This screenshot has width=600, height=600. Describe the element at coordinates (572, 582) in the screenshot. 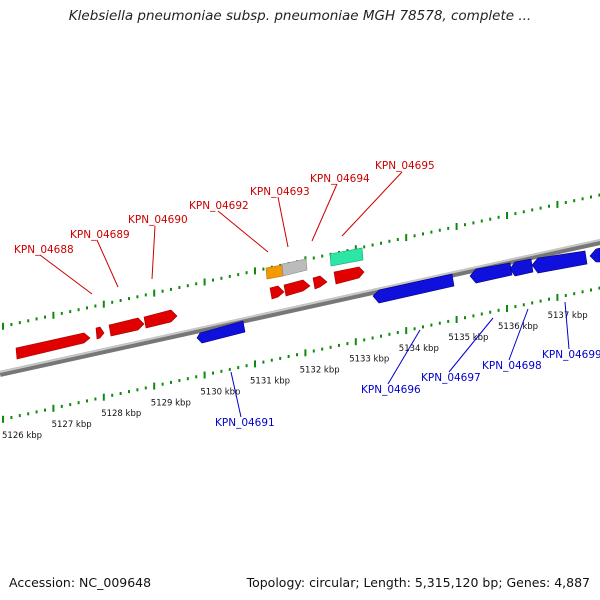

I see `genes-value: 4,887` at that location.